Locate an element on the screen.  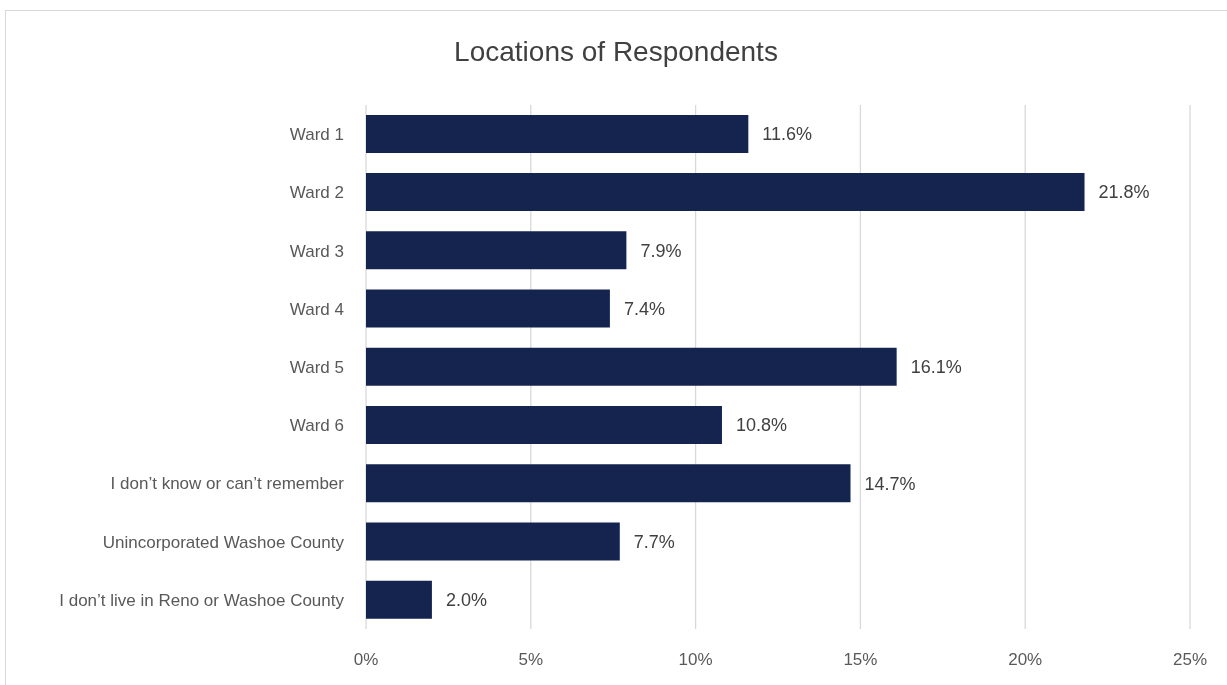
chart-title: Locations of Respondents is located at coordinates (616, 52).